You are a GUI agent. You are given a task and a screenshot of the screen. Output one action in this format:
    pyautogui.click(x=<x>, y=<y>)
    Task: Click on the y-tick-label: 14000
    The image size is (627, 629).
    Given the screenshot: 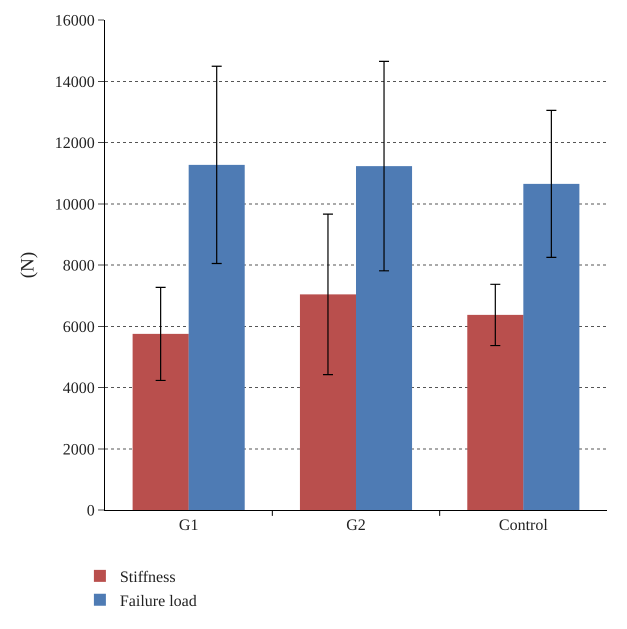 What is the action you would take?
    pyautogui.click(x=74, y=82)
    